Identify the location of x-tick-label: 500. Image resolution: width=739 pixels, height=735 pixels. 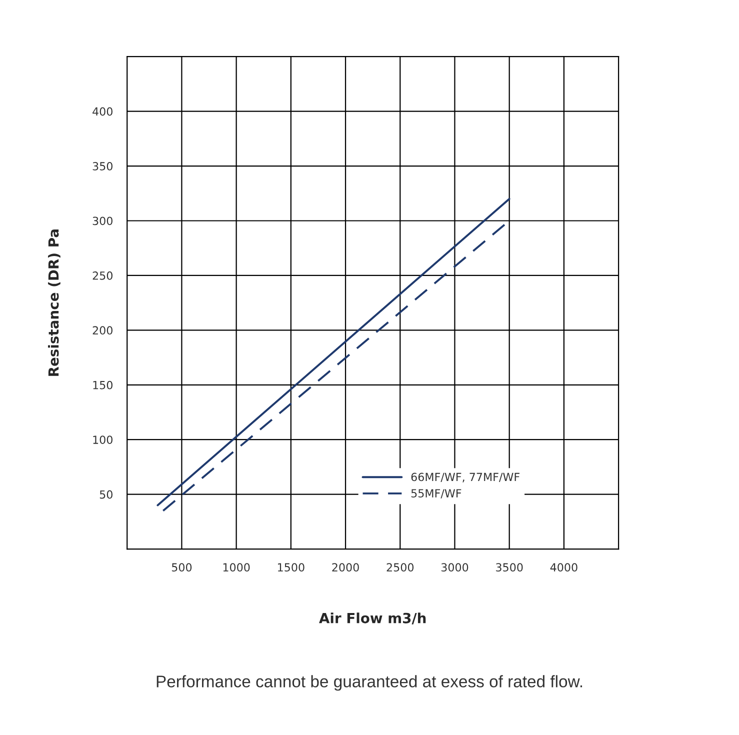
(182, 567).